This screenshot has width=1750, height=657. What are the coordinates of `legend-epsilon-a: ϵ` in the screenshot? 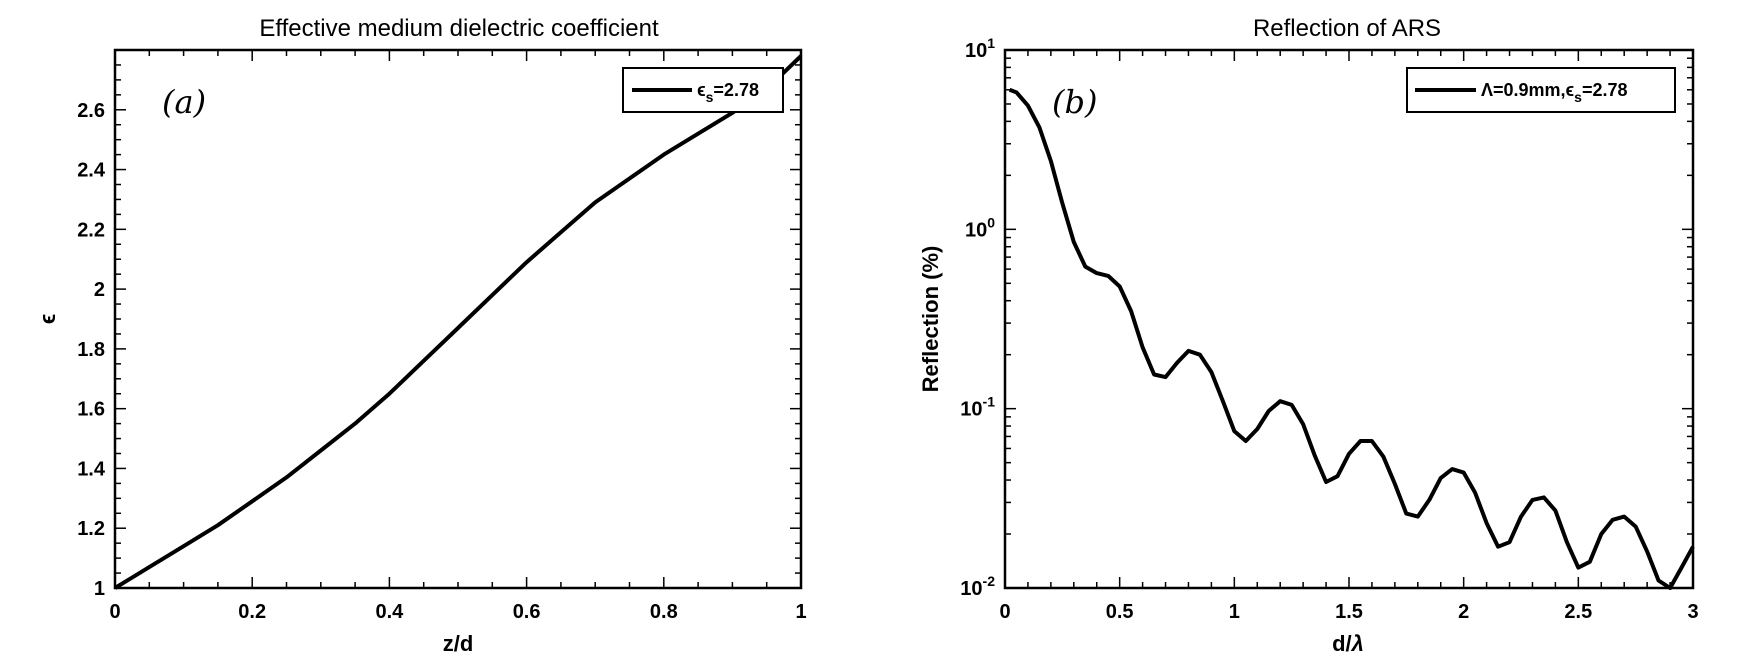 It's located at (701, 90).